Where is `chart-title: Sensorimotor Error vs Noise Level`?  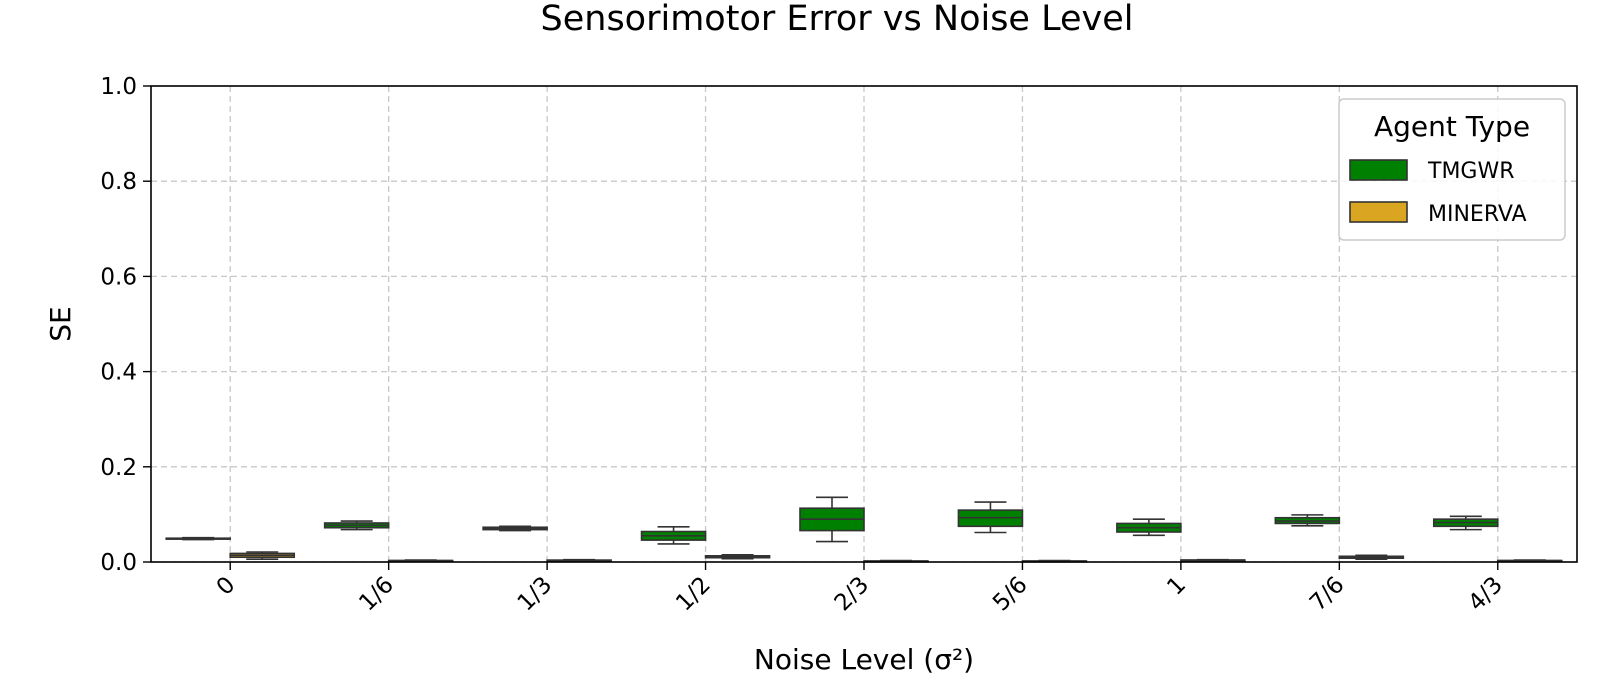
chart-title: Sensorimotor Error vs Noise Level is located at coordinates (837, 19).